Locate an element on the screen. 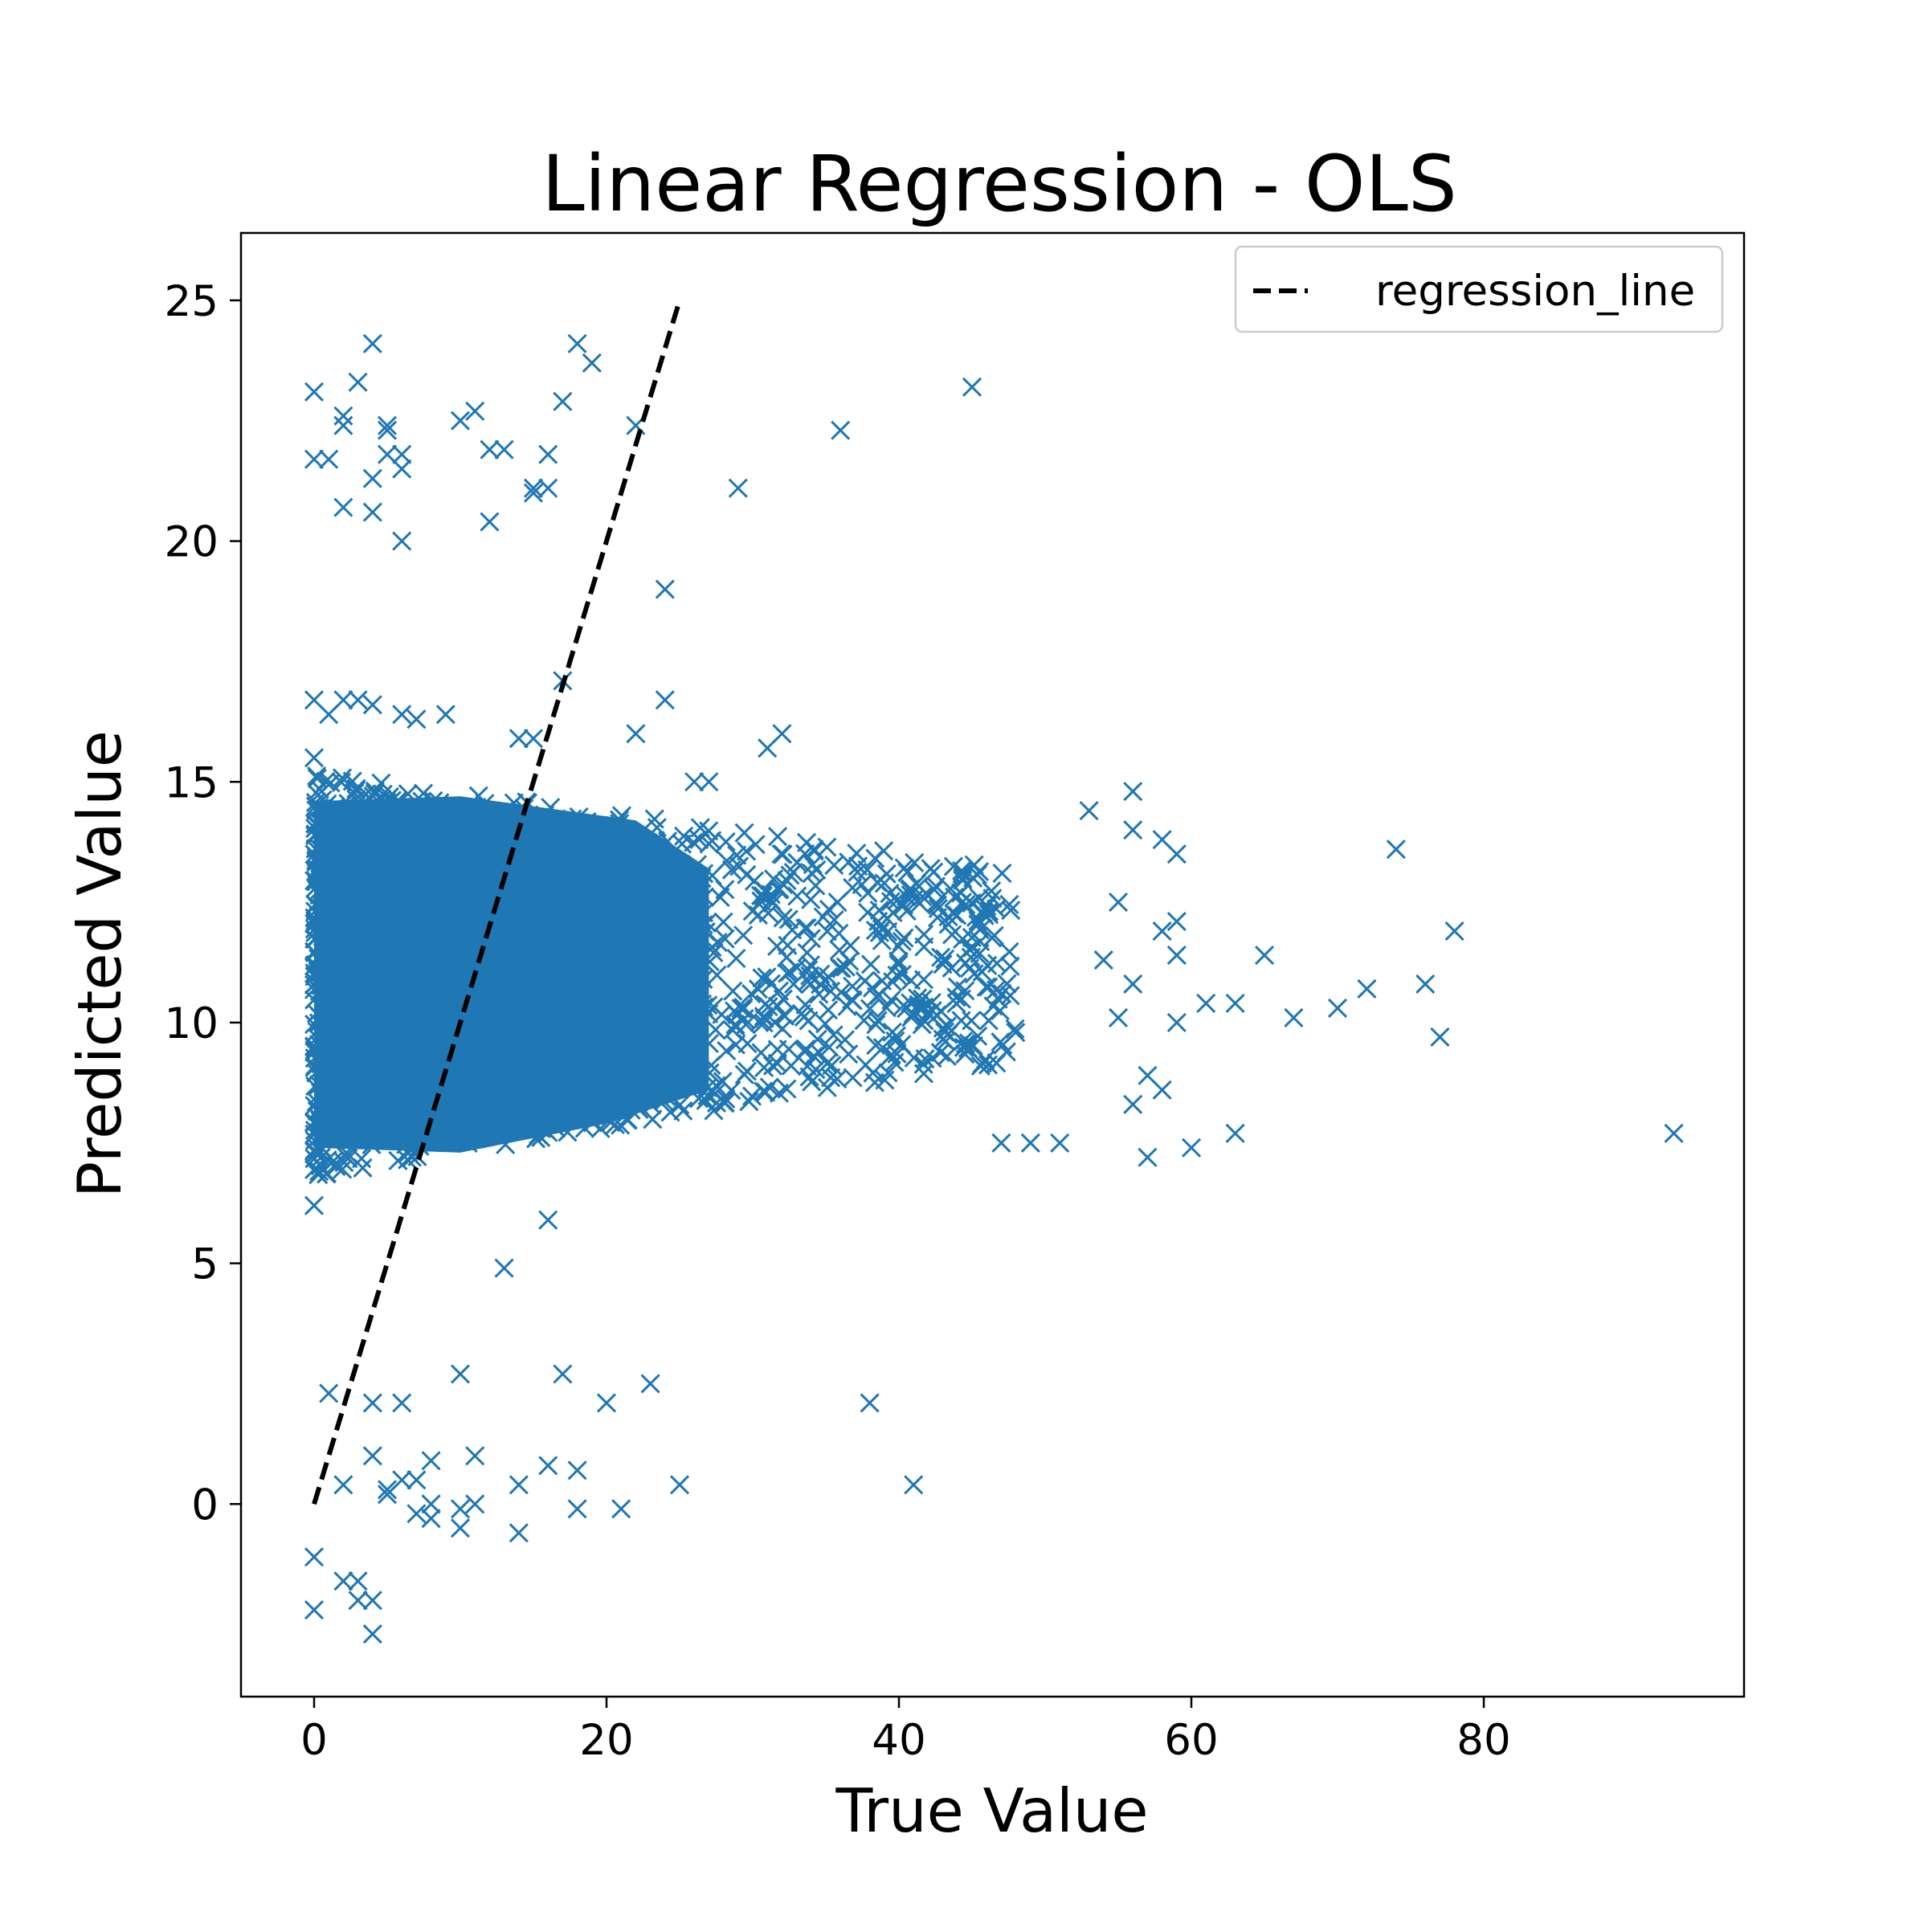 The height and width of the screenshot is (1932, 1928). legend: regression_line is located at coordinates (1479, 289).